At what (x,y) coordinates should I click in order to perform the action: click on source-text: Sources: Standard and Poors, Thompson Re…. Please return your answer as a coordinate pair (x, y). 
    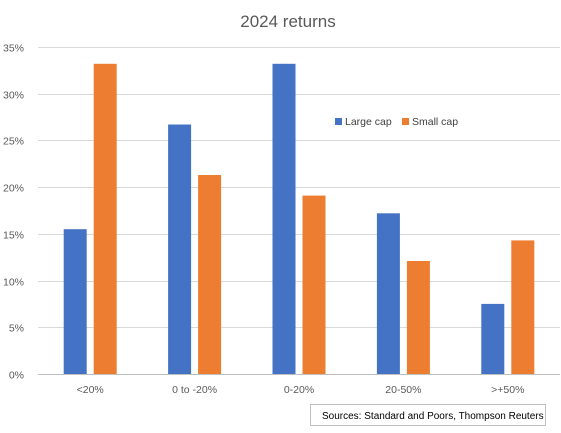
    Looking at the image, I should click on (433, 416).